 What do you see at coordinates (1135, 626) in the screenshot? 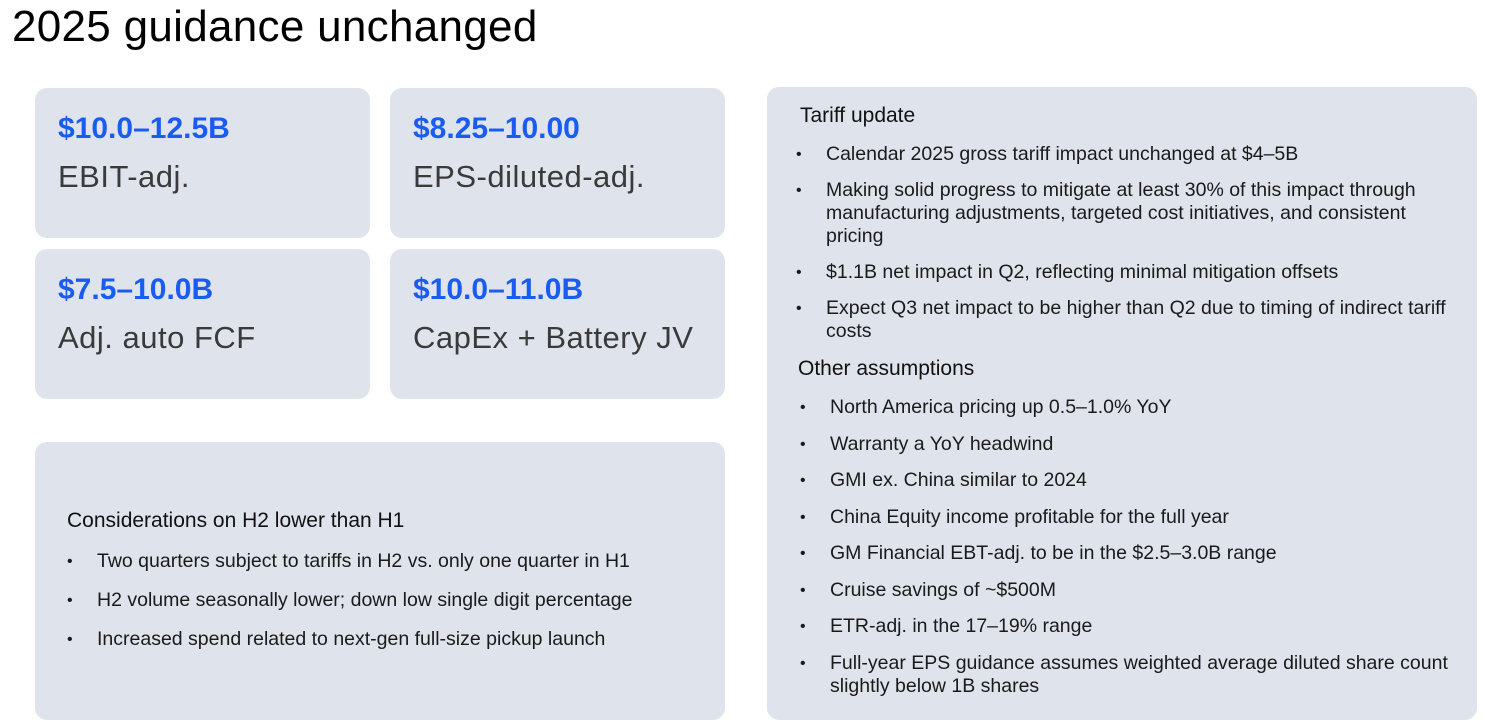
I see `list-item: ETR-adj. in the 17–19% range` at bounding box center [1135, 626].